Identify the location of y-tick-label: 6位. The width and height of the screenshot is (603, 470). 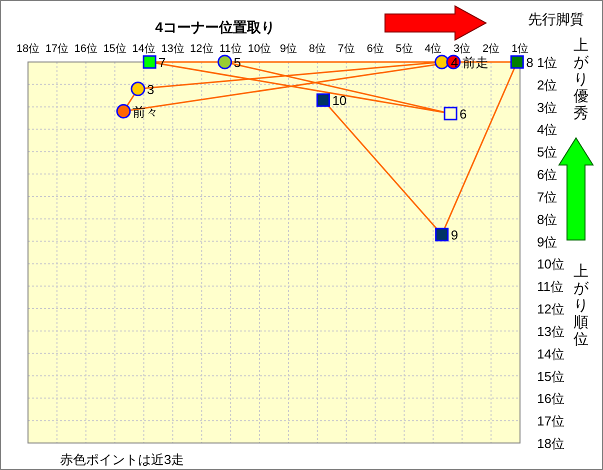
(547, 174).